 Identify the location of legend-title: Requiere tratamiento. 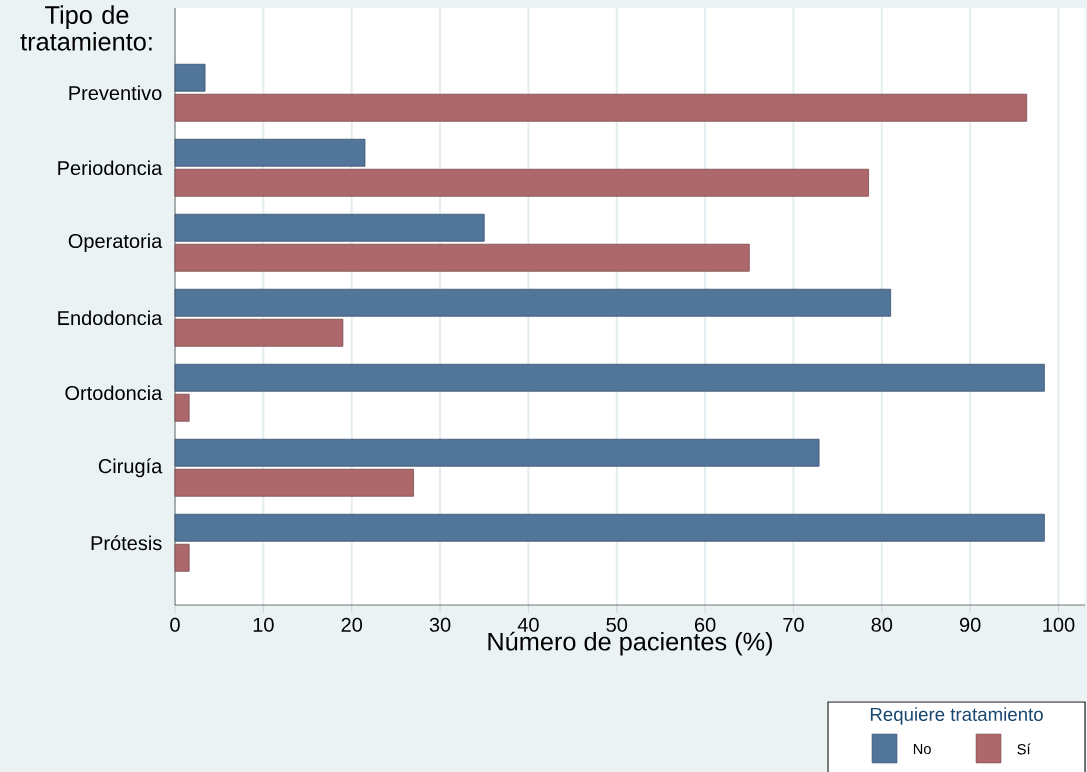
(956, 716).